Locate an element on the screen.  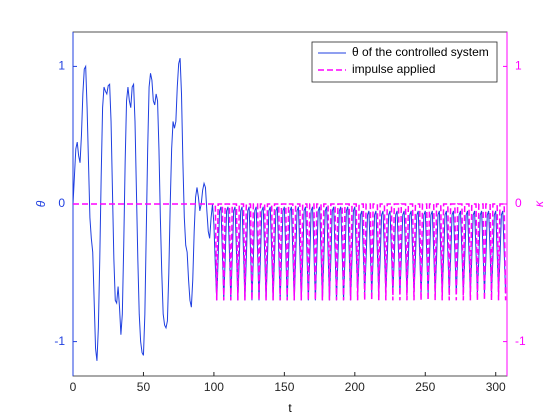
x-tick-label: 300 is located at coordinates (496, 387).